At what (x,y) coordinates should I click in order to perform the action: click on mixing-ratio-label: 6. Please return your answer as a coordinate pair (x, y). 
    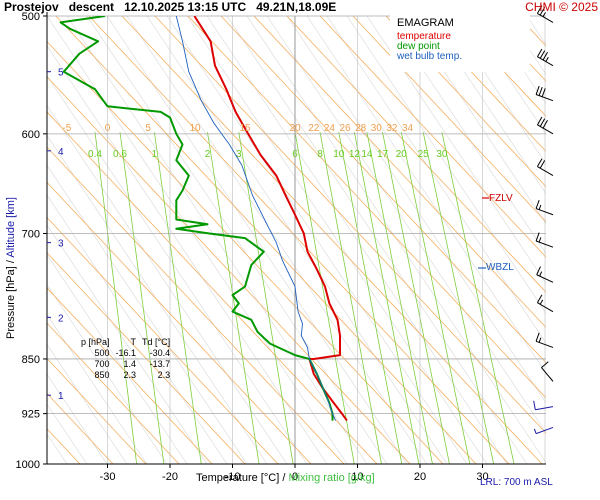
    Looking at the image, I should click on (295, 154).